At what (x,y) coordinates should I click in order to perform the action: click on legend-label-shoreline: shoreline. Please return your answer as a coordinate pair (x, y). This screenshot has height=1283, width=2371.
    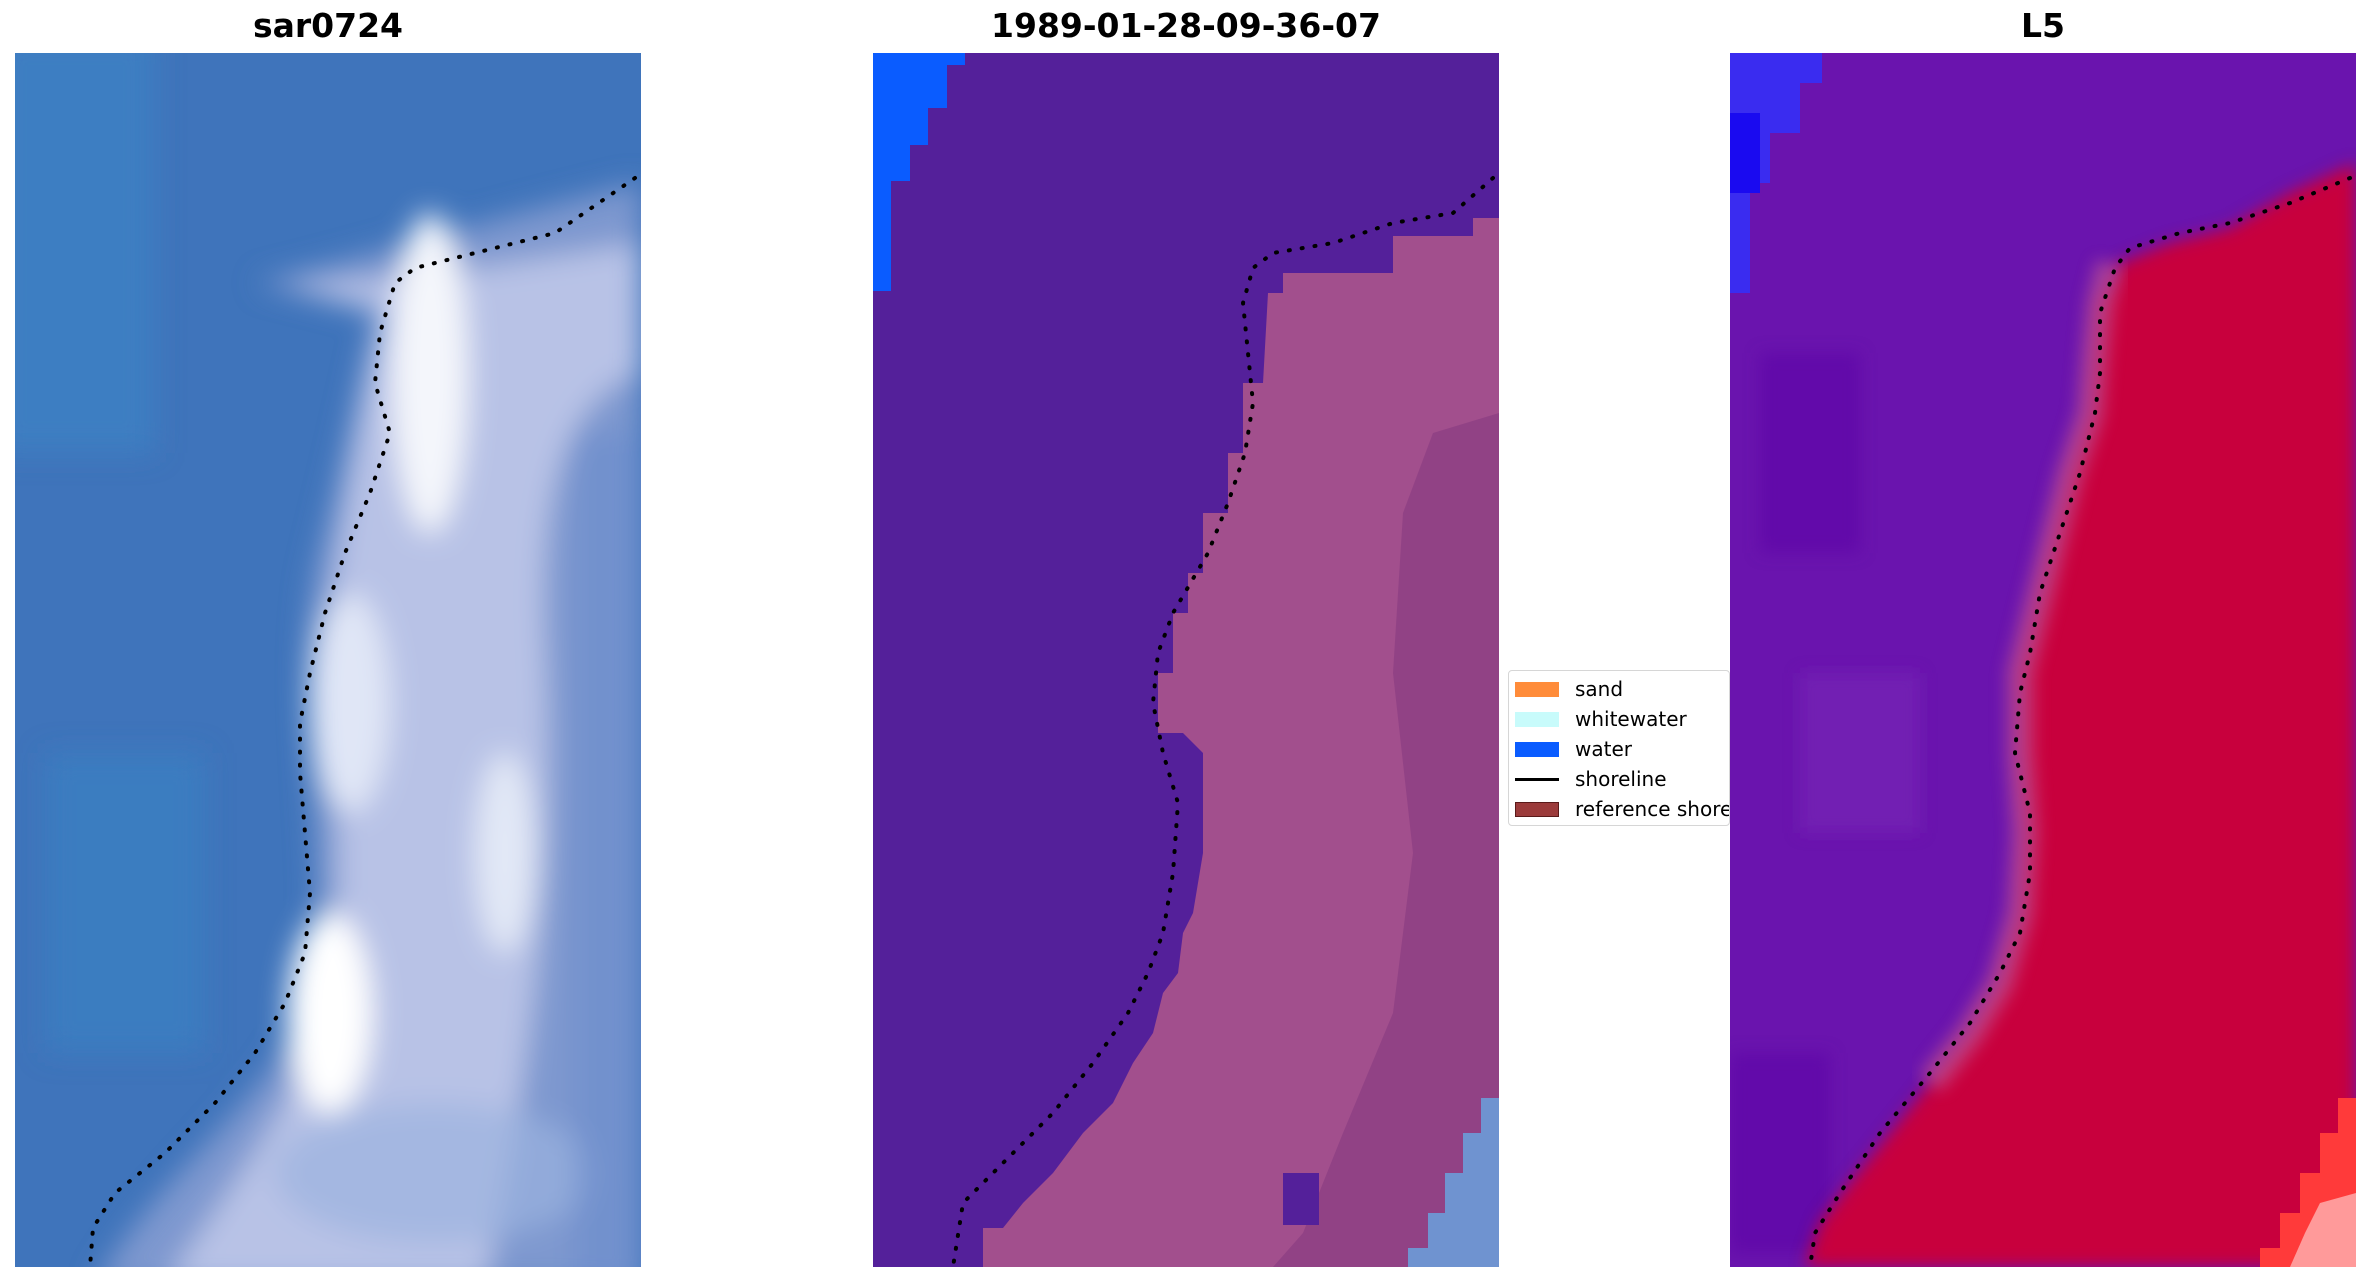
    Looking at the image, I should click on (1621, 779).